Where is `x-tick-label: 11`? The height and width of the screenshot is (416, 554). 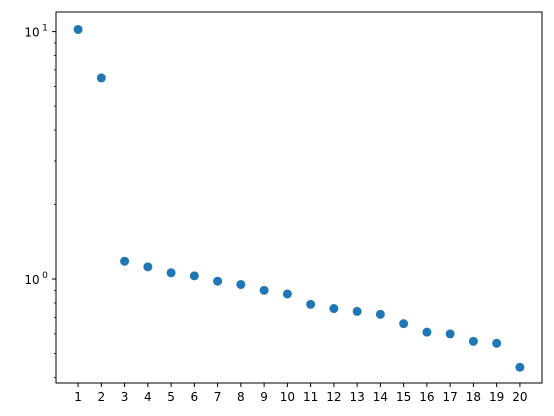
x-tick-label: 11 is located at coordinates (310, 397).